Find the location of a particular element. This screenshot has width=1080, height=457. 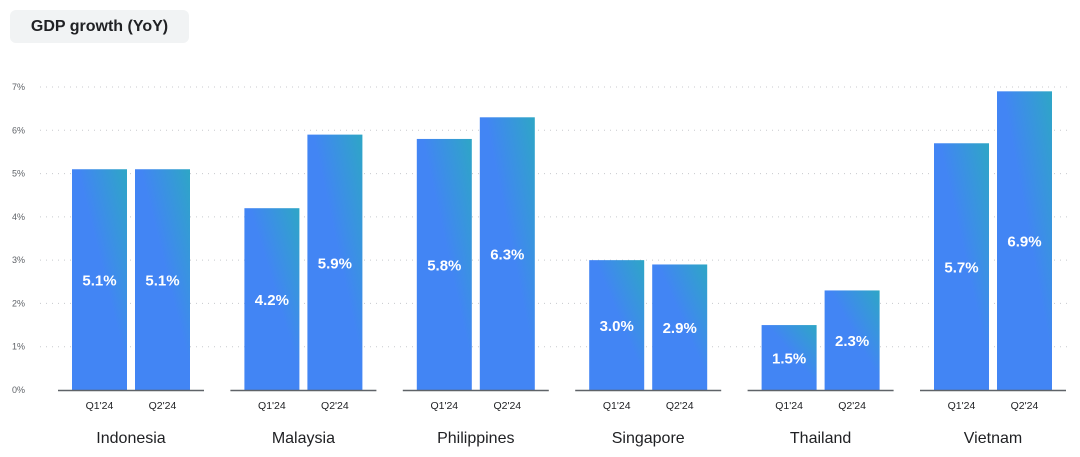

bar-singapore-q1 is located at coordinates (617, 325).